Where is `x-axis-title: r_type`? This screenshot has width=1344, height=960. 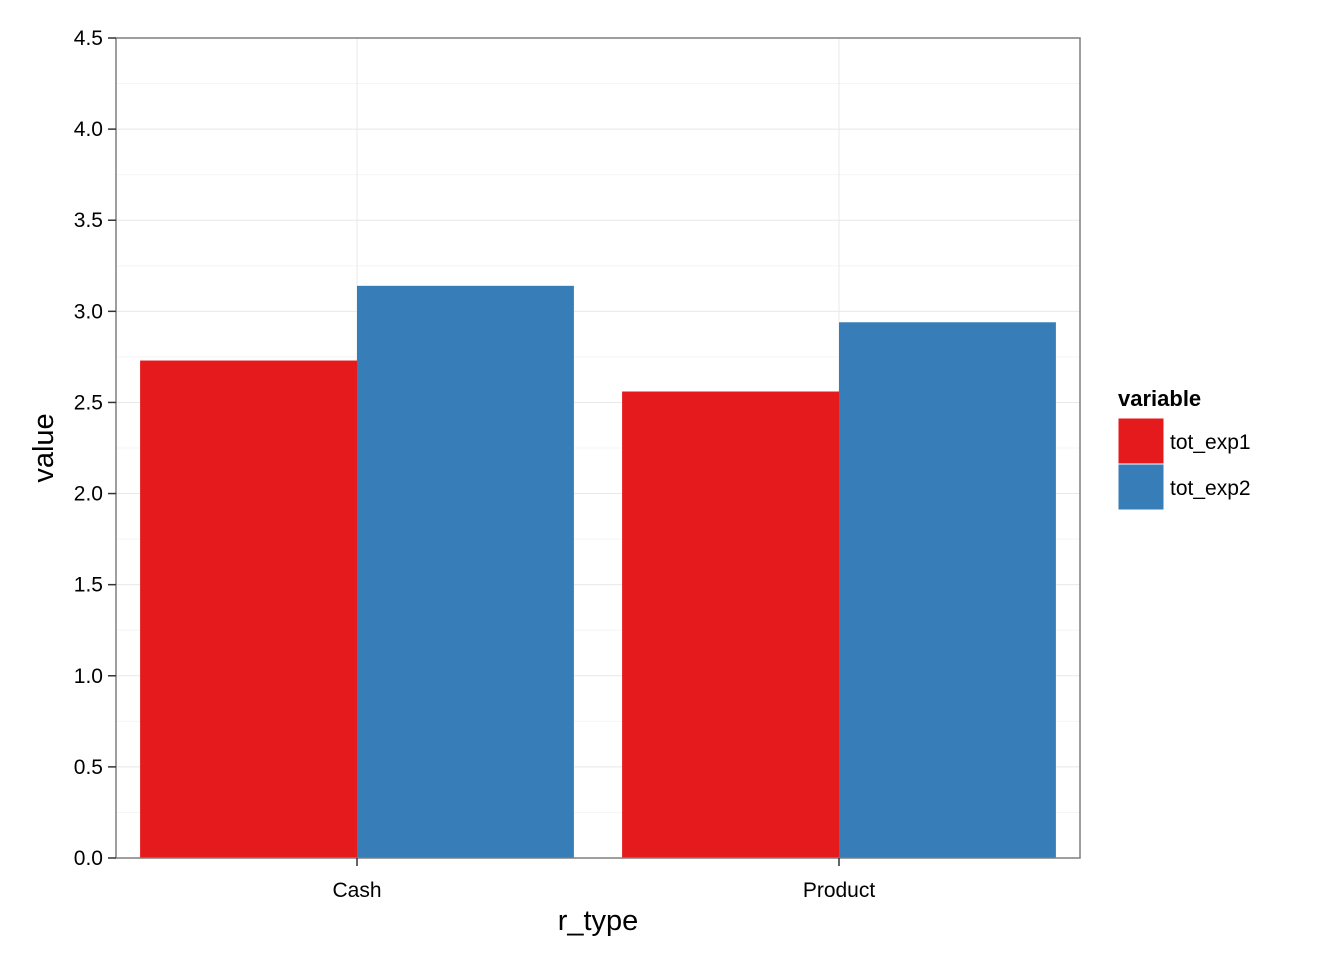 x-axis-title: r_type is located at coordinates (598, 921).